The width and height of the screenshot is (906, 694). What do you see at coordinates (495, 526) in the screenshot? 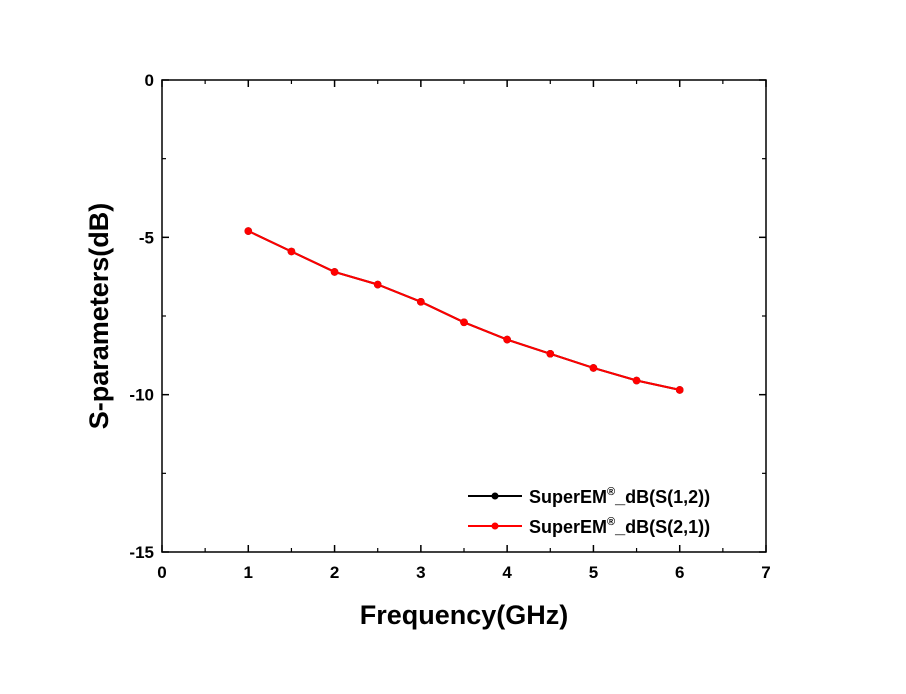
I see `legend-marker-s21` at bounding box center [495, 526].